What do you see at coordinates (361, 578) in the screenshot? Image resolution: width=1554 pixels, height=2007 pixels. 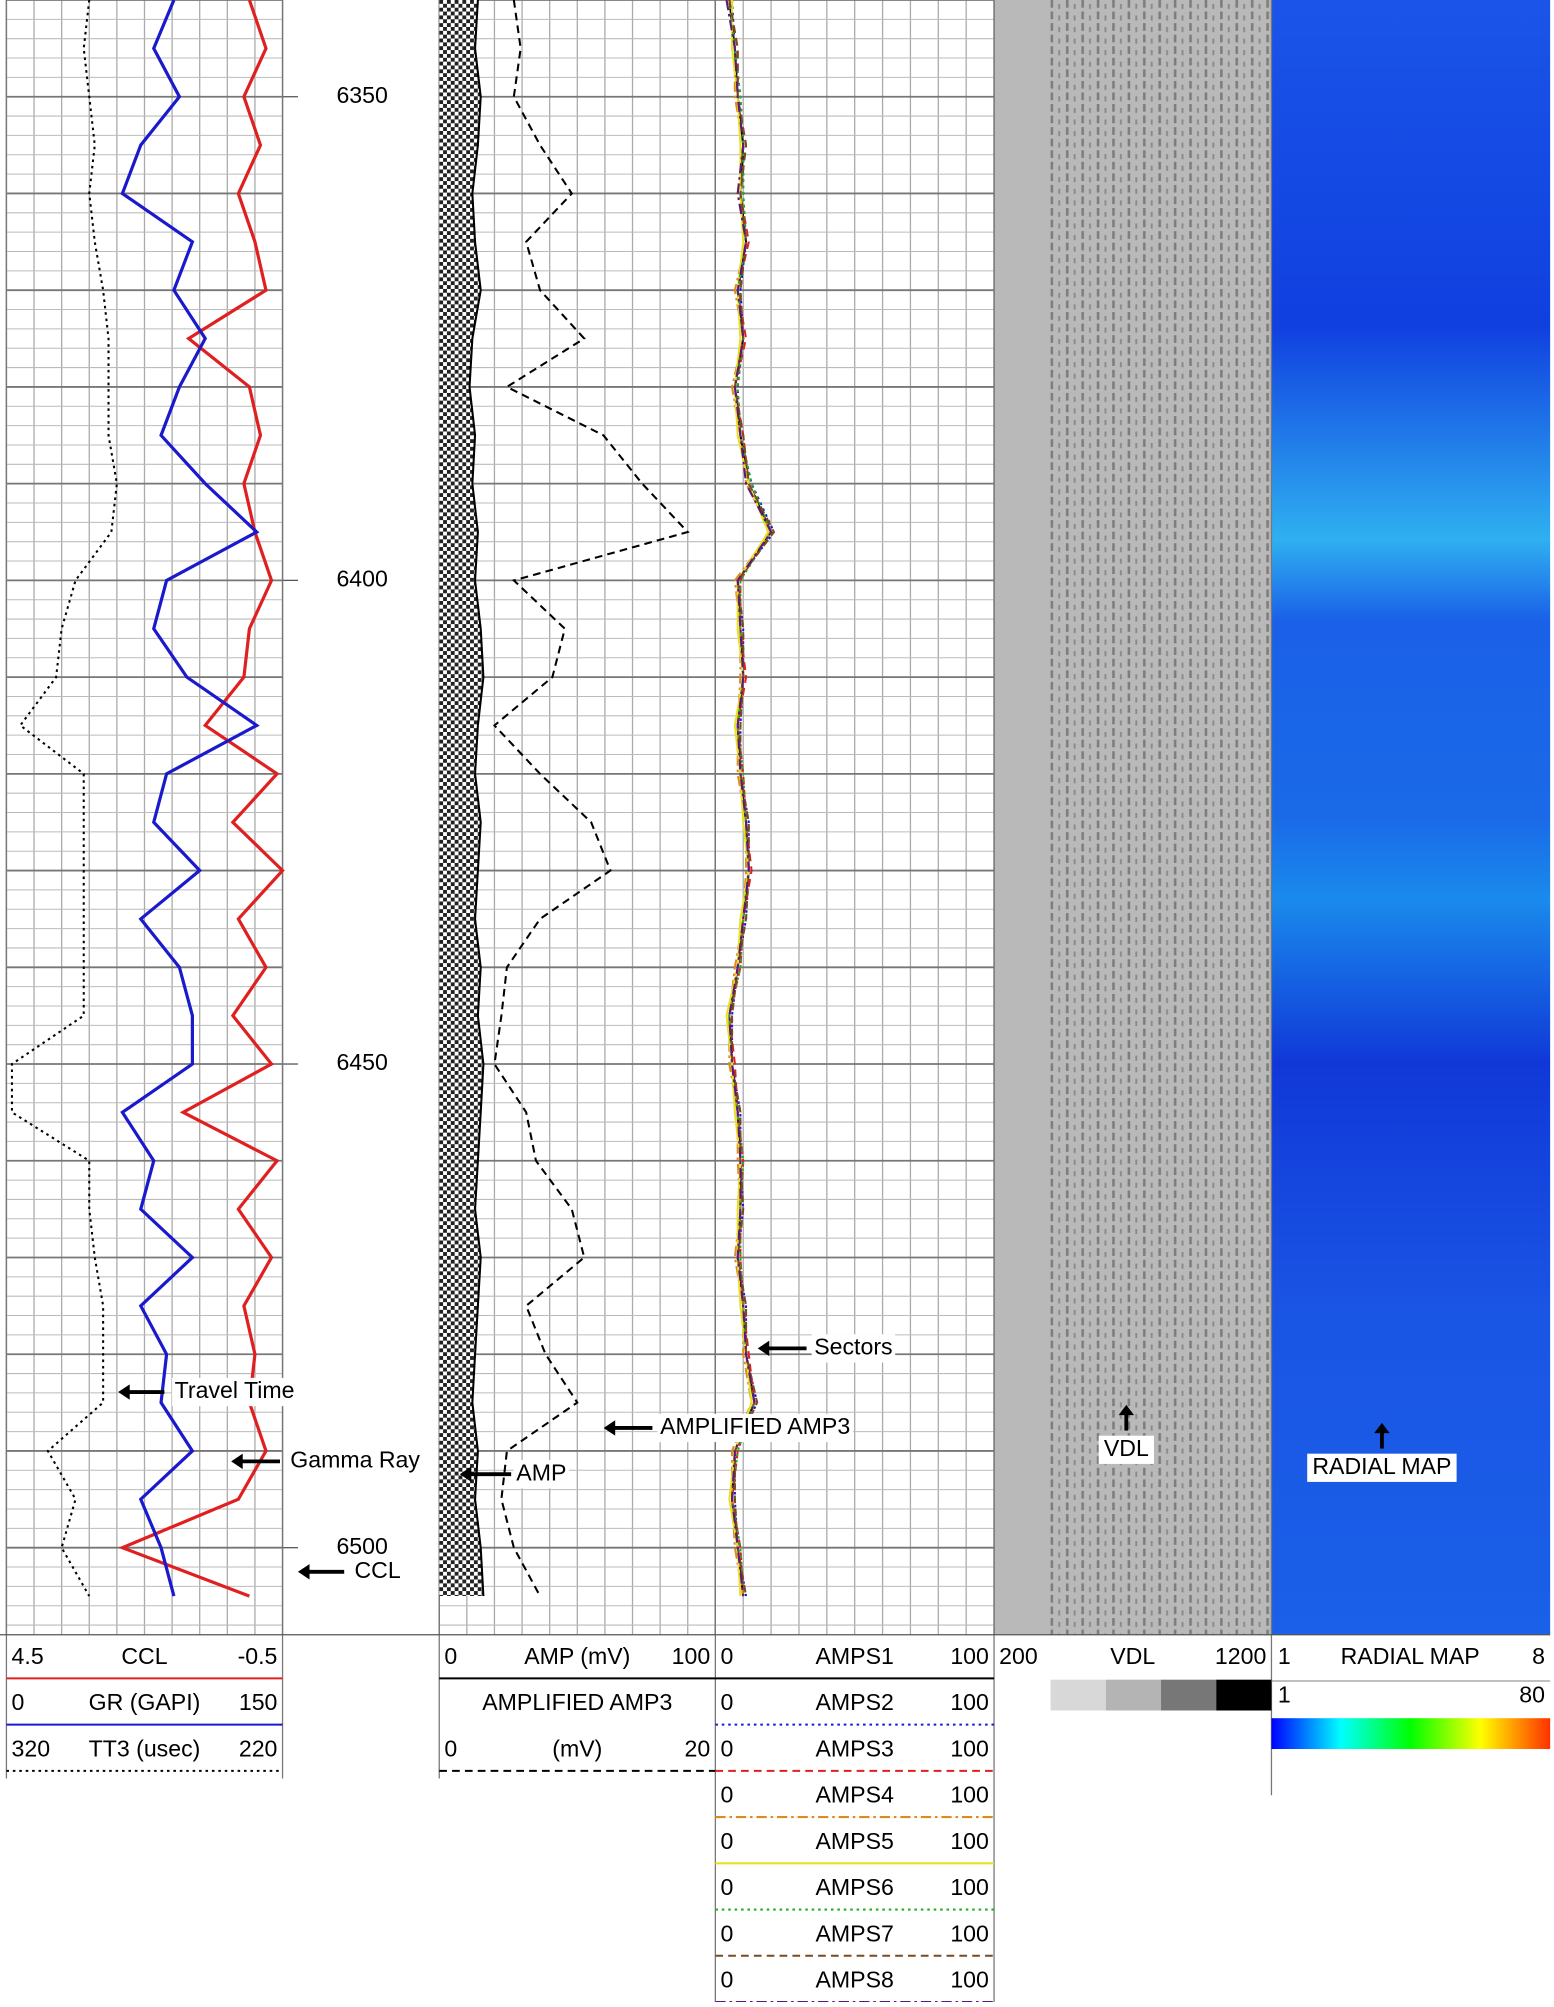 I see `depth-label: 6400` at bounding box center [361, 578].